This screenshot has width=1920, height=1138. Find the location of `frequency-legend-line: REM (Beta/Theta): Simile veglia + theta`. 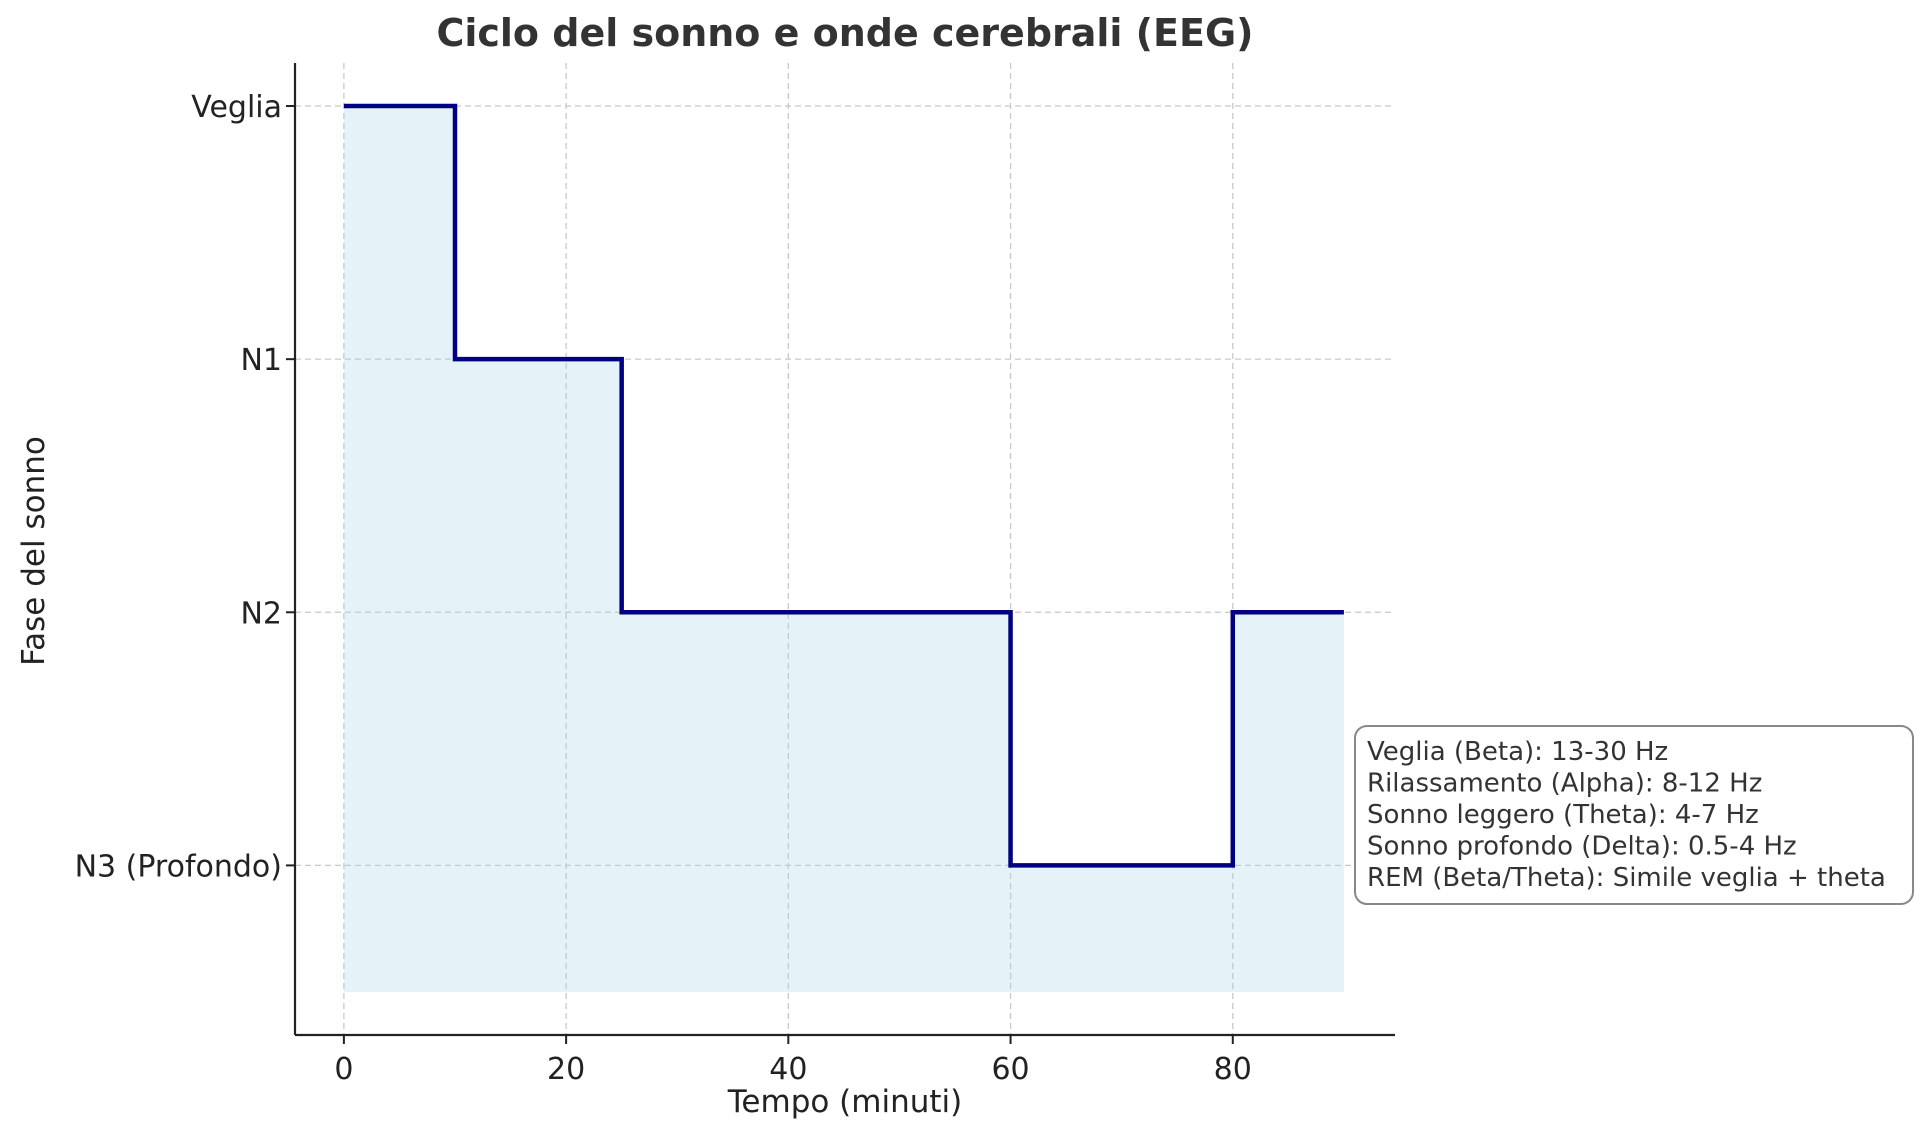

frequency-legend-line: REM (Beta/Theta): Simile veglia + theta is located at coordinates (1626, 878).